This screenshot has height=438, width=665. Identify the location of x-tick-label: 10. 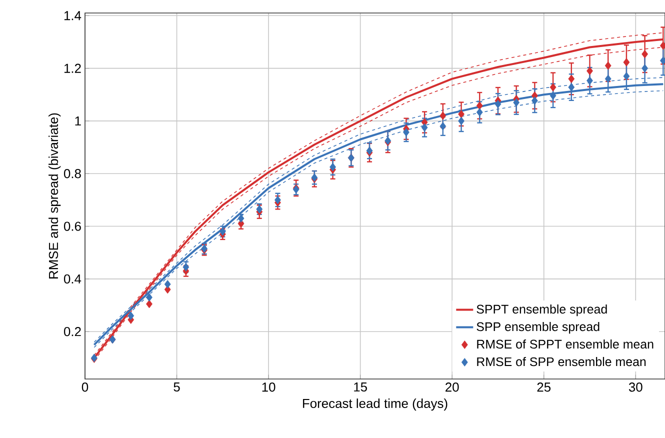
(269, 387).